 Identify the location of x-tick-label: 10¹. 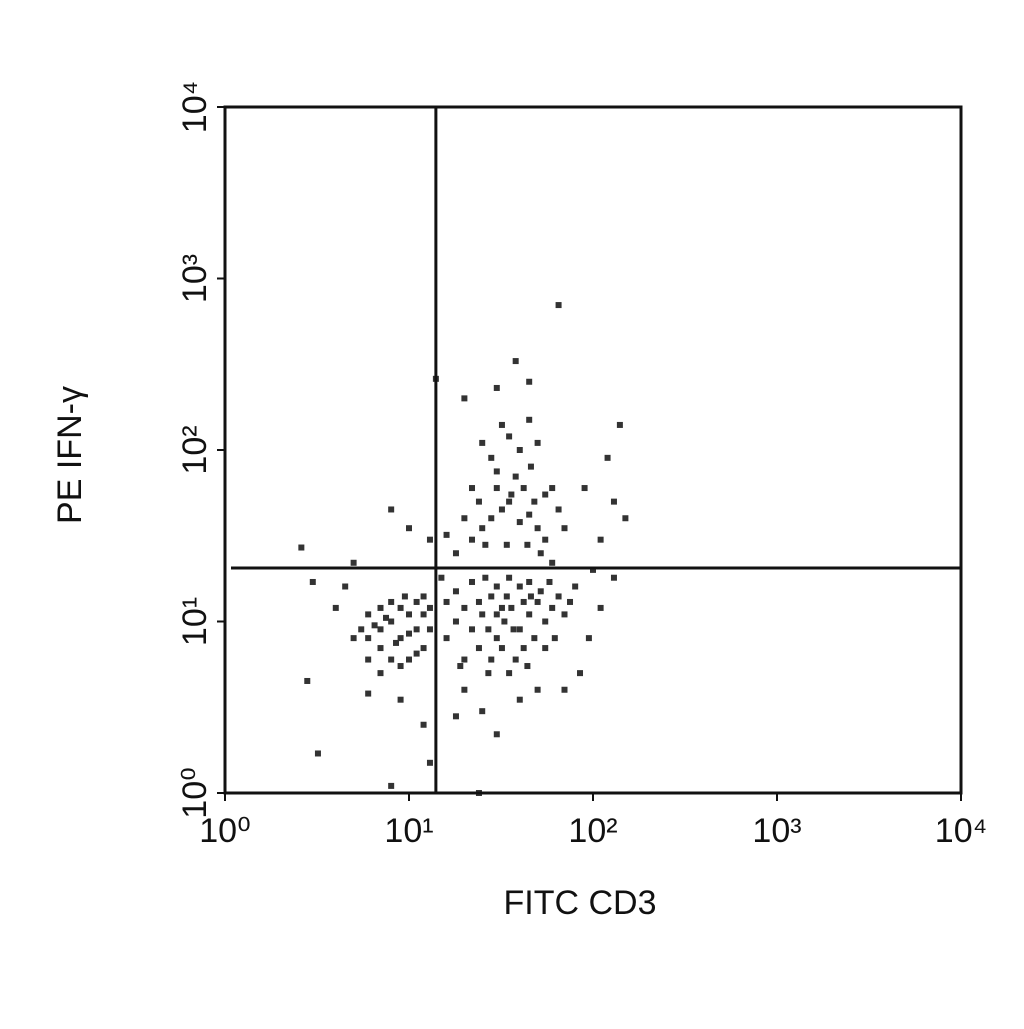
(408, 831).